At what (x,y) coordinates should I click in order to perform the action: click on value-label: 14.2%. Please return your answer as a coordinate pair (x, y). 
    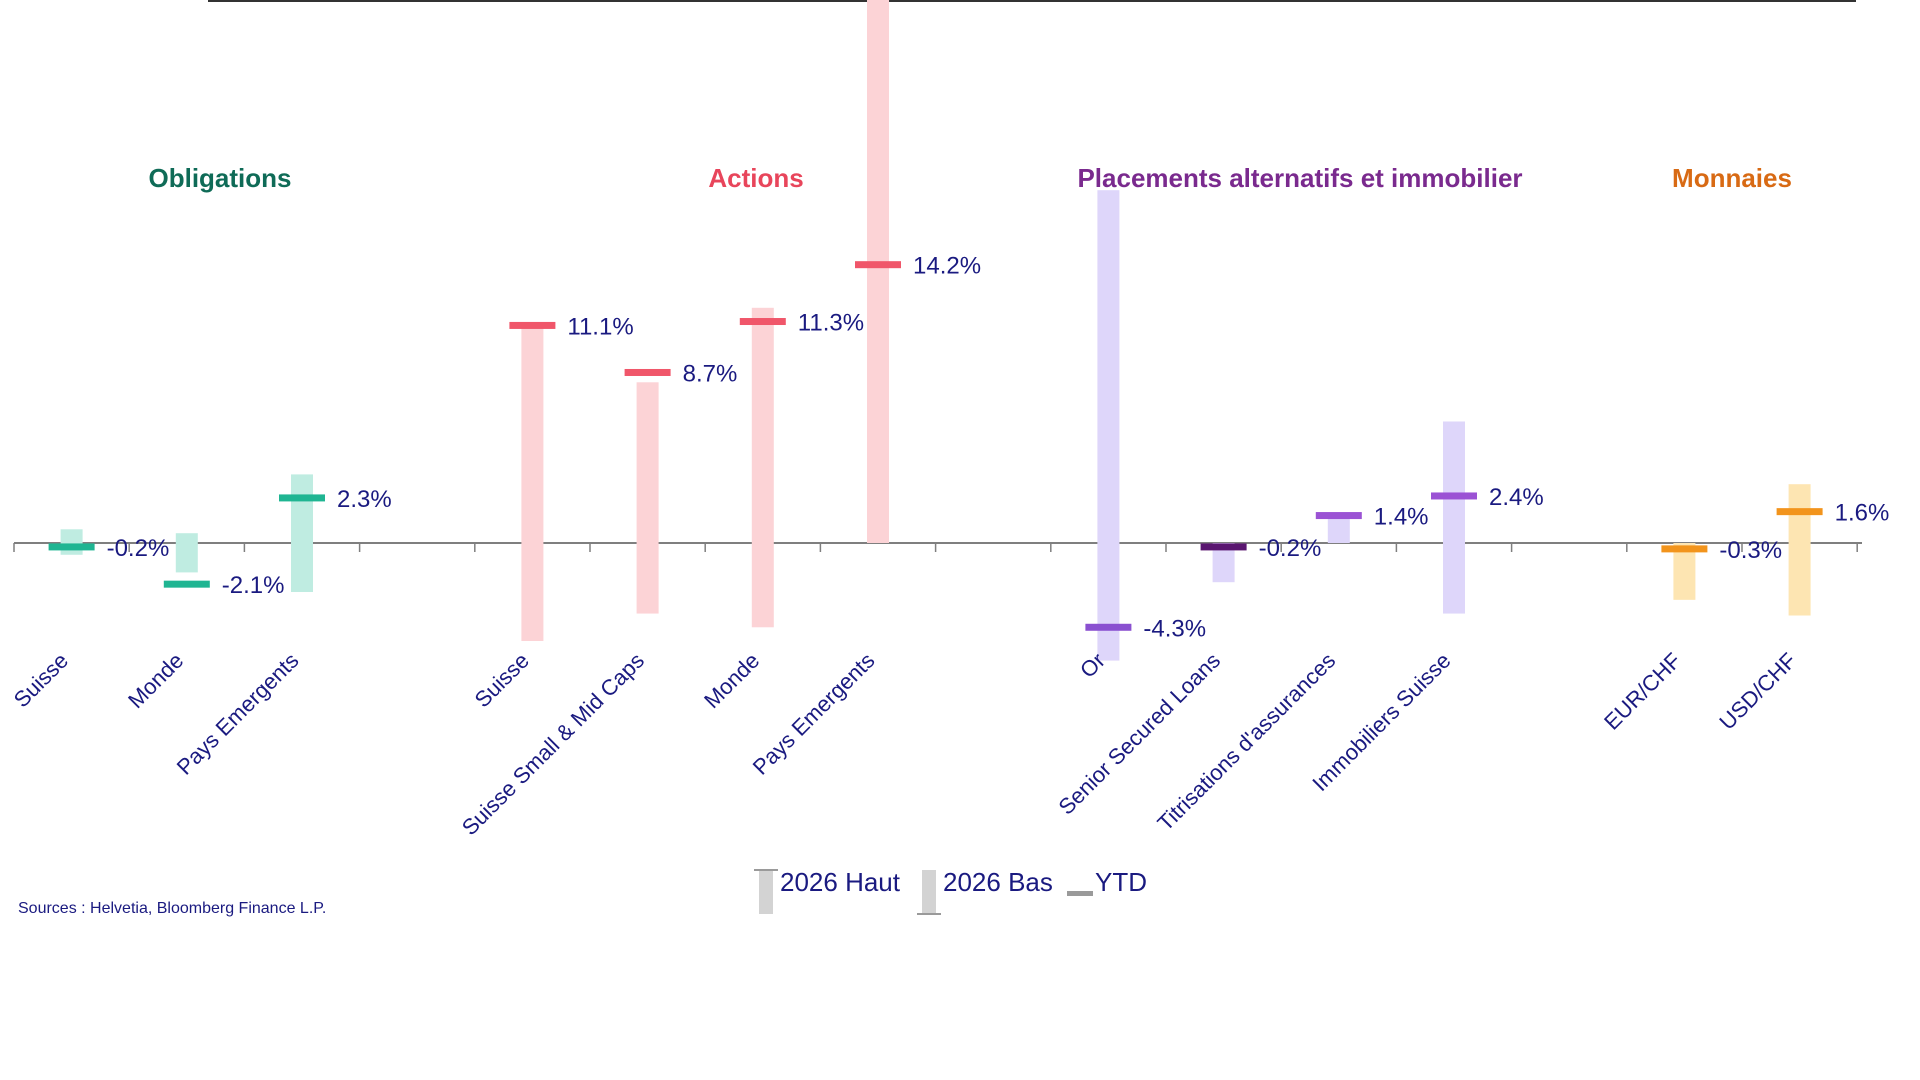
    Looking at the image, I should click on (947, 266).